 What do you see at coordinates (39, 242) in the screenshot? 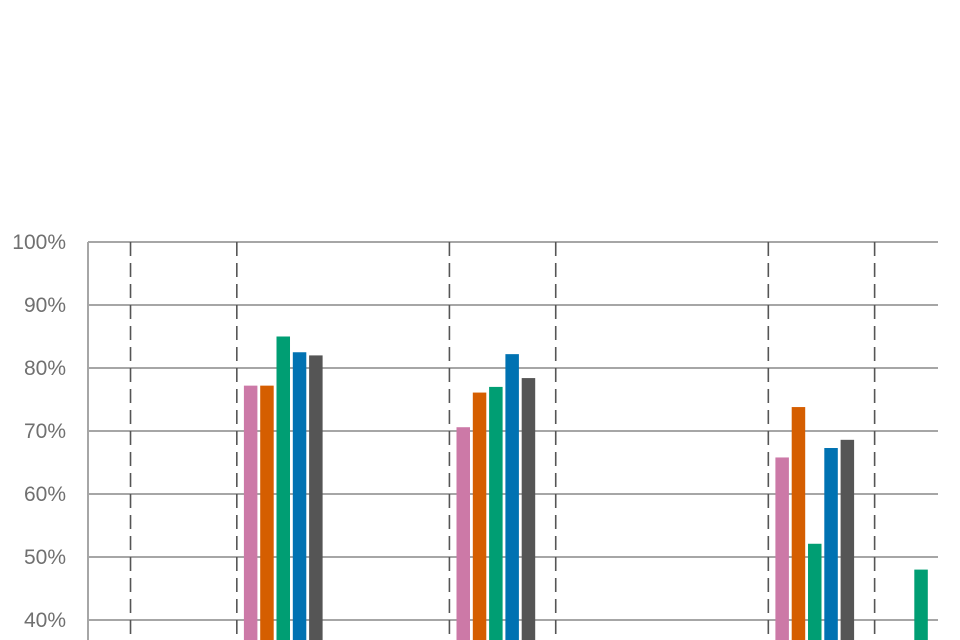
I see `y-tick-label: 100%` at bounding box center [39, 242].